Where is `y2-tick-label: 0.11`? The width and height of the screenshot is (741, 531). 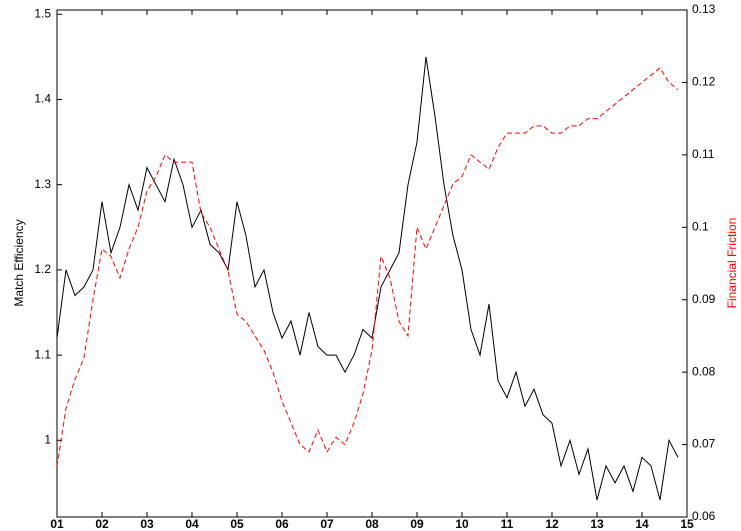
y2-tick-label: 0.11 is located at coordinates (703, 154).